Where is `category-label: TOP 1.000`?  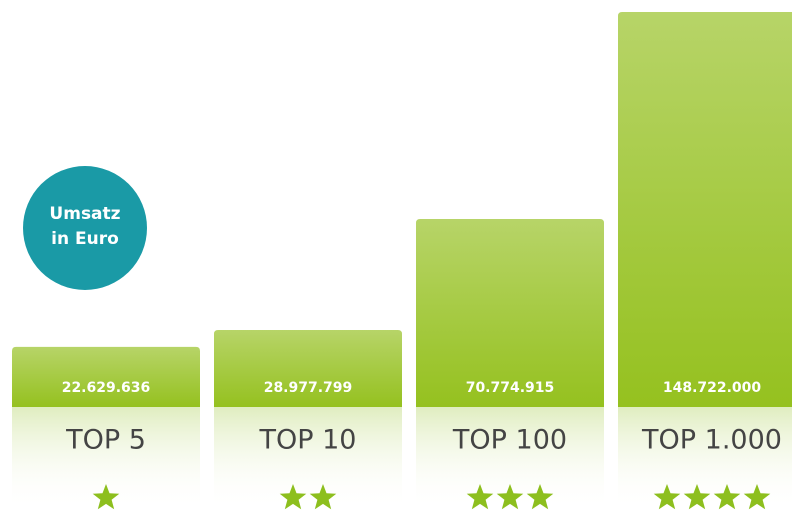 category-label: TOP 1.000 is located at coordinates (711, 440).